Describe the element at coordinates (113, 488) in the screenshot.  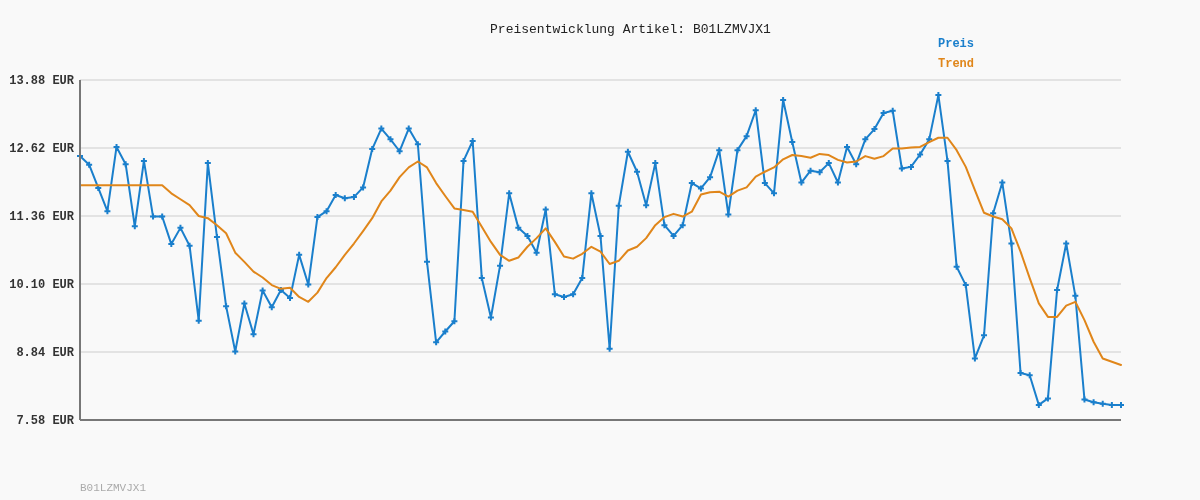
I see `text: B01LZMVJX1` at that location.